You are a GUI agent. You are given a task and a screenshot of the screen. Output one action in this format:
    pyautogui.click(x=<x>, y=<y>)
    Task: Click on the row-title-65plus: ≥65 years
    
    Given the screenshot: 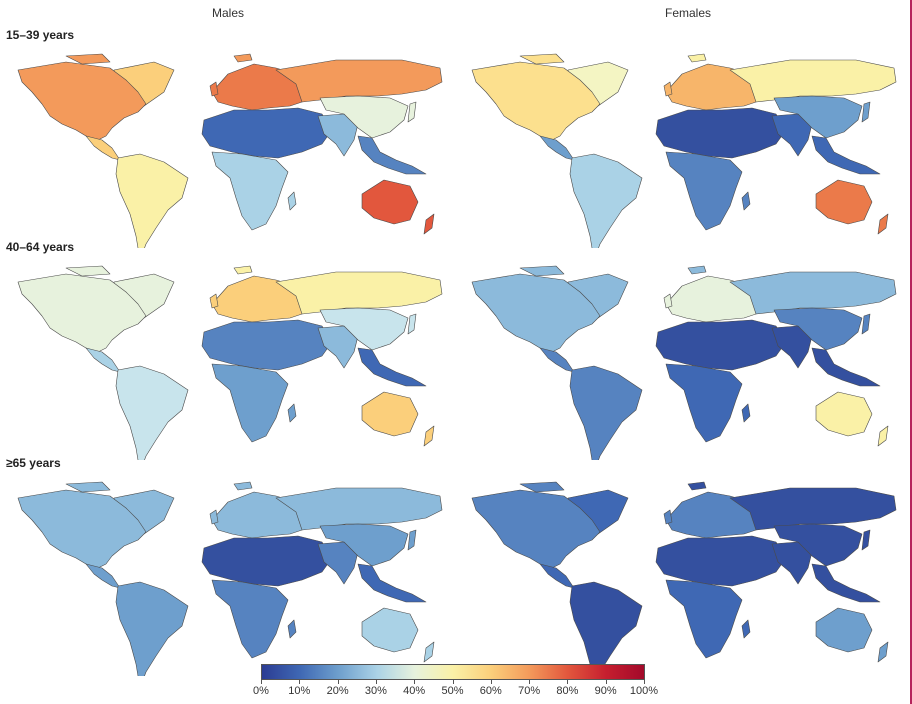 What is the action you would take?
    pyautogui.click(x=33, y=463)
    